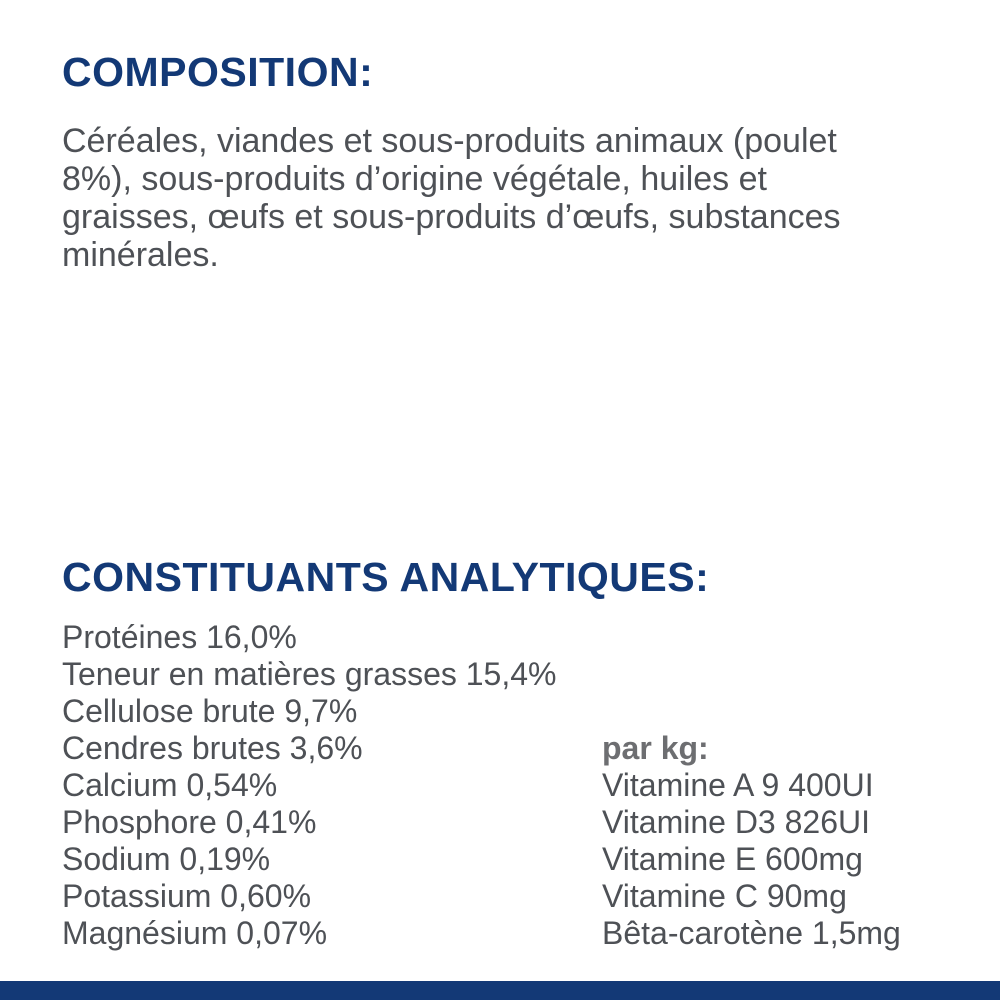  I want to click on vitamin-line: Vitamine E 600mg, so click(732, 859).